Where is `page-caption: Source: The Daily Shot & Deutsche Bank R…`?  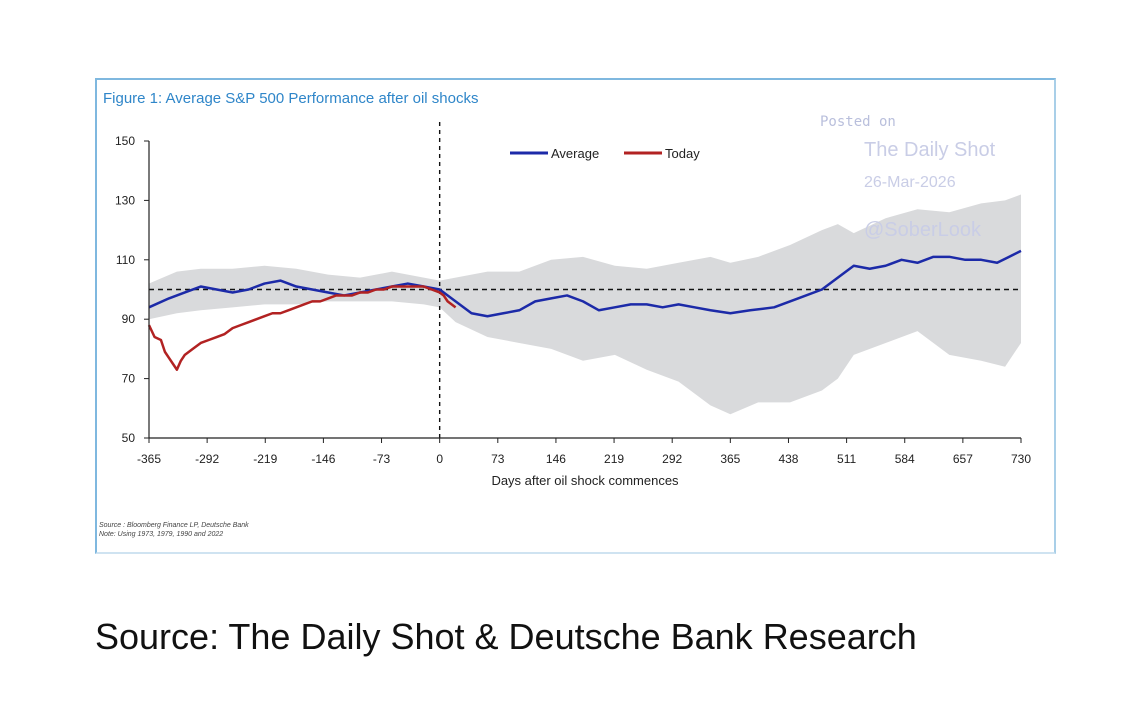
page-caption: Source: The Daily Shot & Deutsche Bank R… is located at coordinates (506, 636).